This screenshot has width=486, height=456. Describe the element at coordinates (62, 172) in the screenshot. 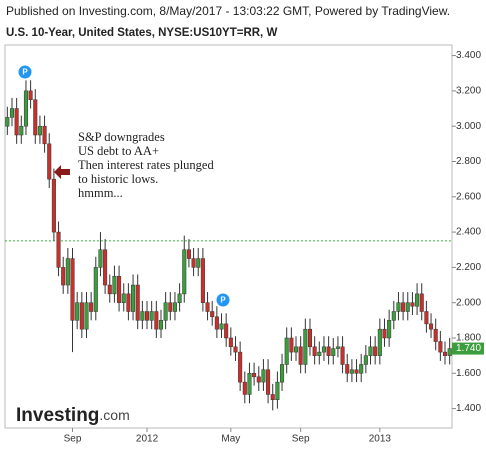

I see `annotation-arrow` at that location.